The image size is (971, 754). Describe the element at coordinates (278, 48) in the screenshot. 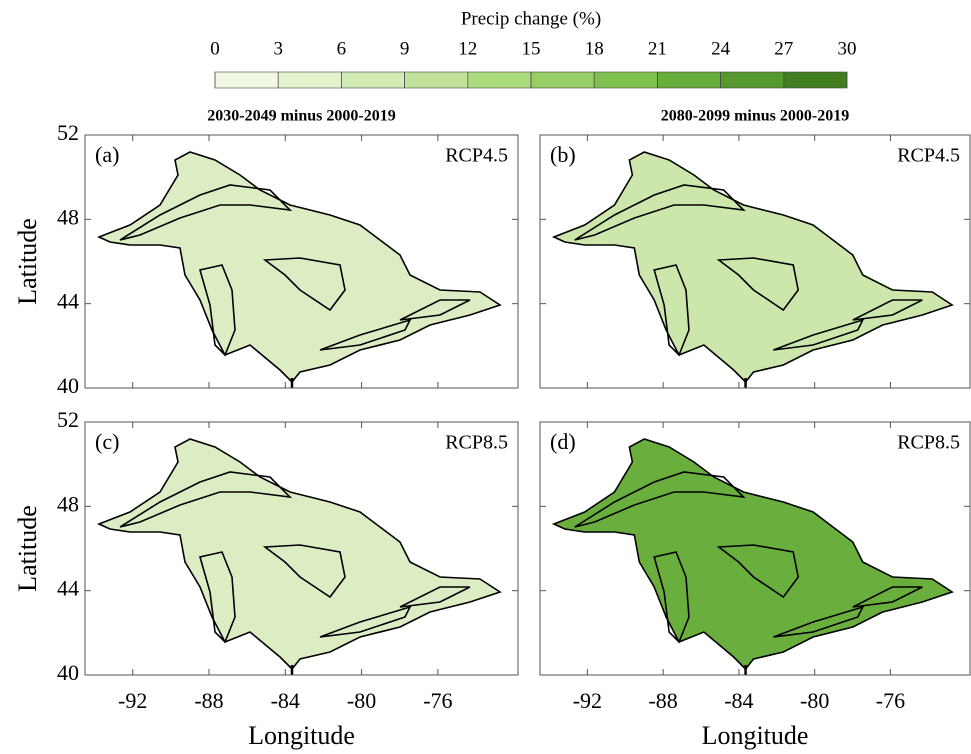

I see `colorbar-tick-label: 3` at that location.